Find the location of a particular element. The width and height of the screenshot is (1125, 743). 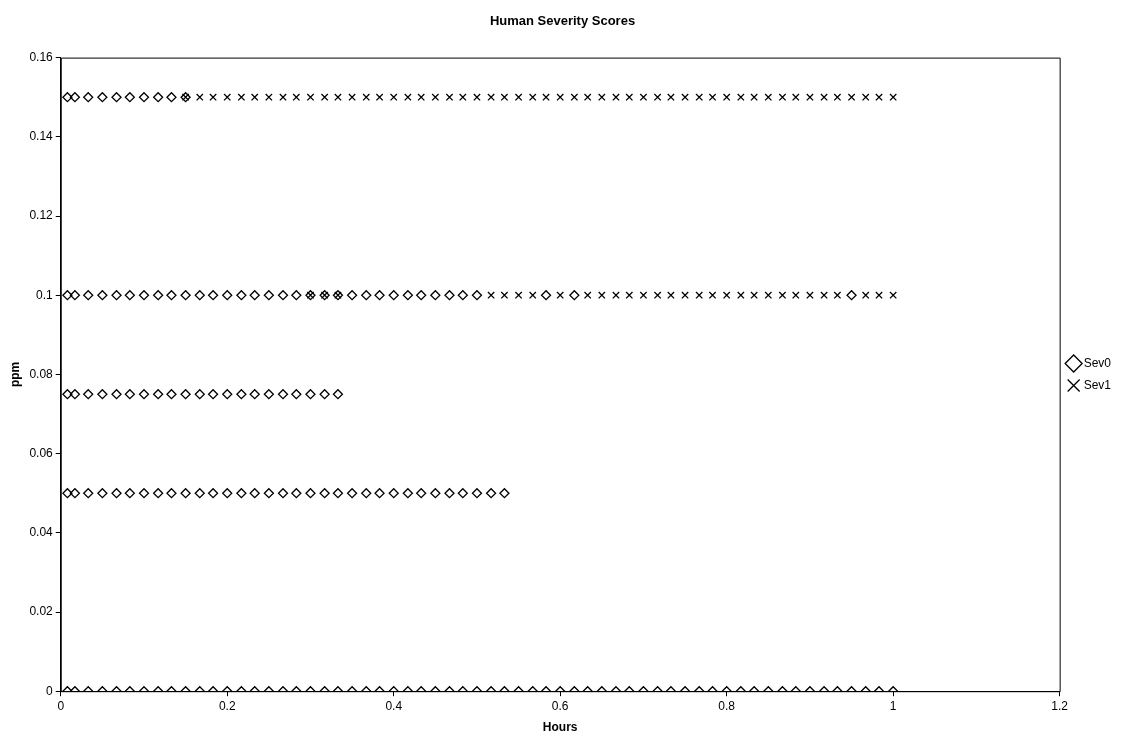

x-tick-label: 0.4 is located at coordinates (394, 705).